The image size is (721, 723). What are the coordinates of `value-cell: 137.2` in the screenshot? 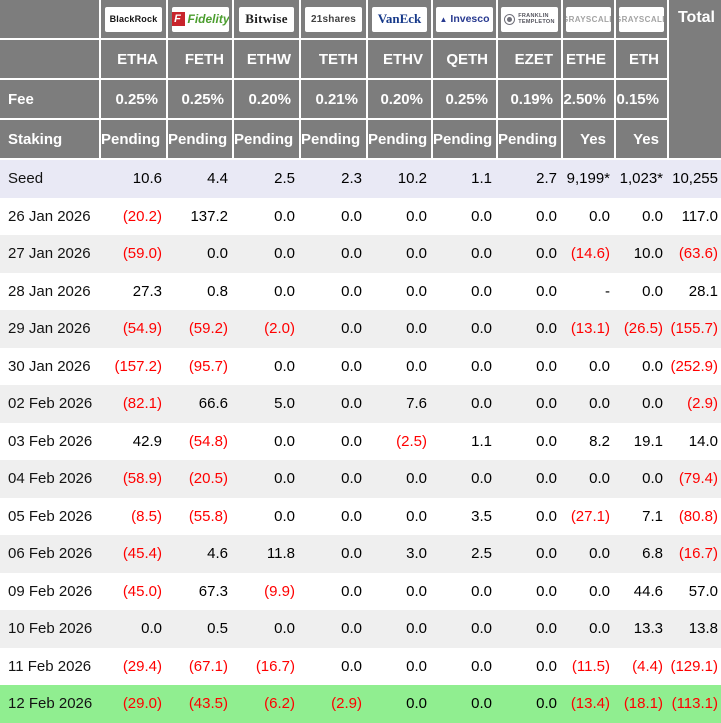 It's located at (209, 216).